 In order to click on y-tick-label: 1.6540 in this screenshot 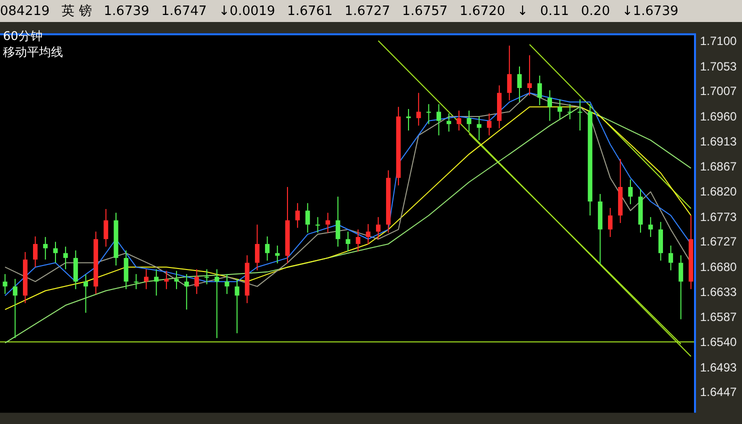, I will do `click(719, 342)`.